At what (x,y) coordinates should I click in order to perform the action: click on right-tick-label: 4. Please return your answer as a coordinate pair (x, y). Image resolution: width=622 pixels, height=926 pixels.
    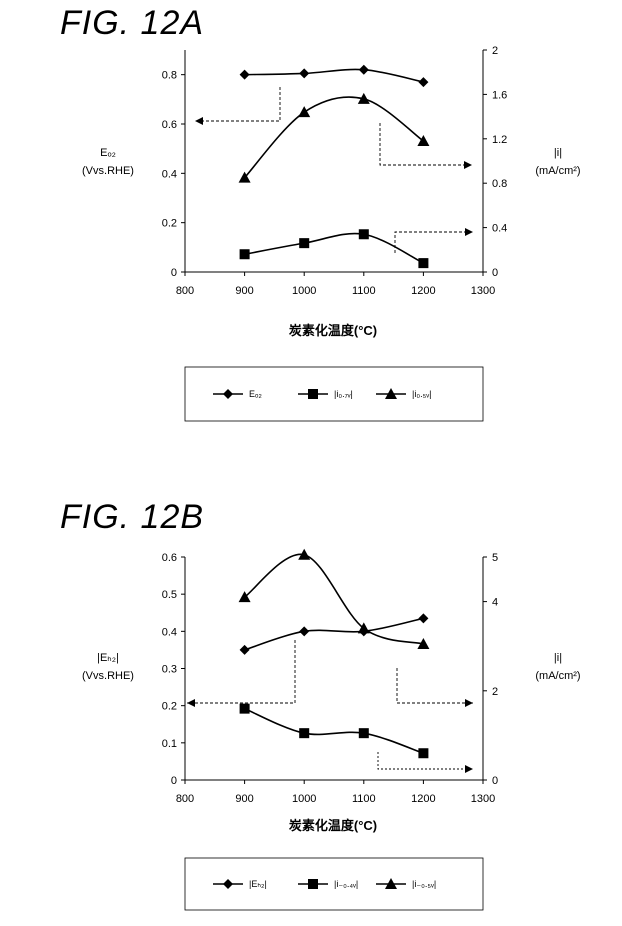
    Looking at the image, I should click on (495, 603).